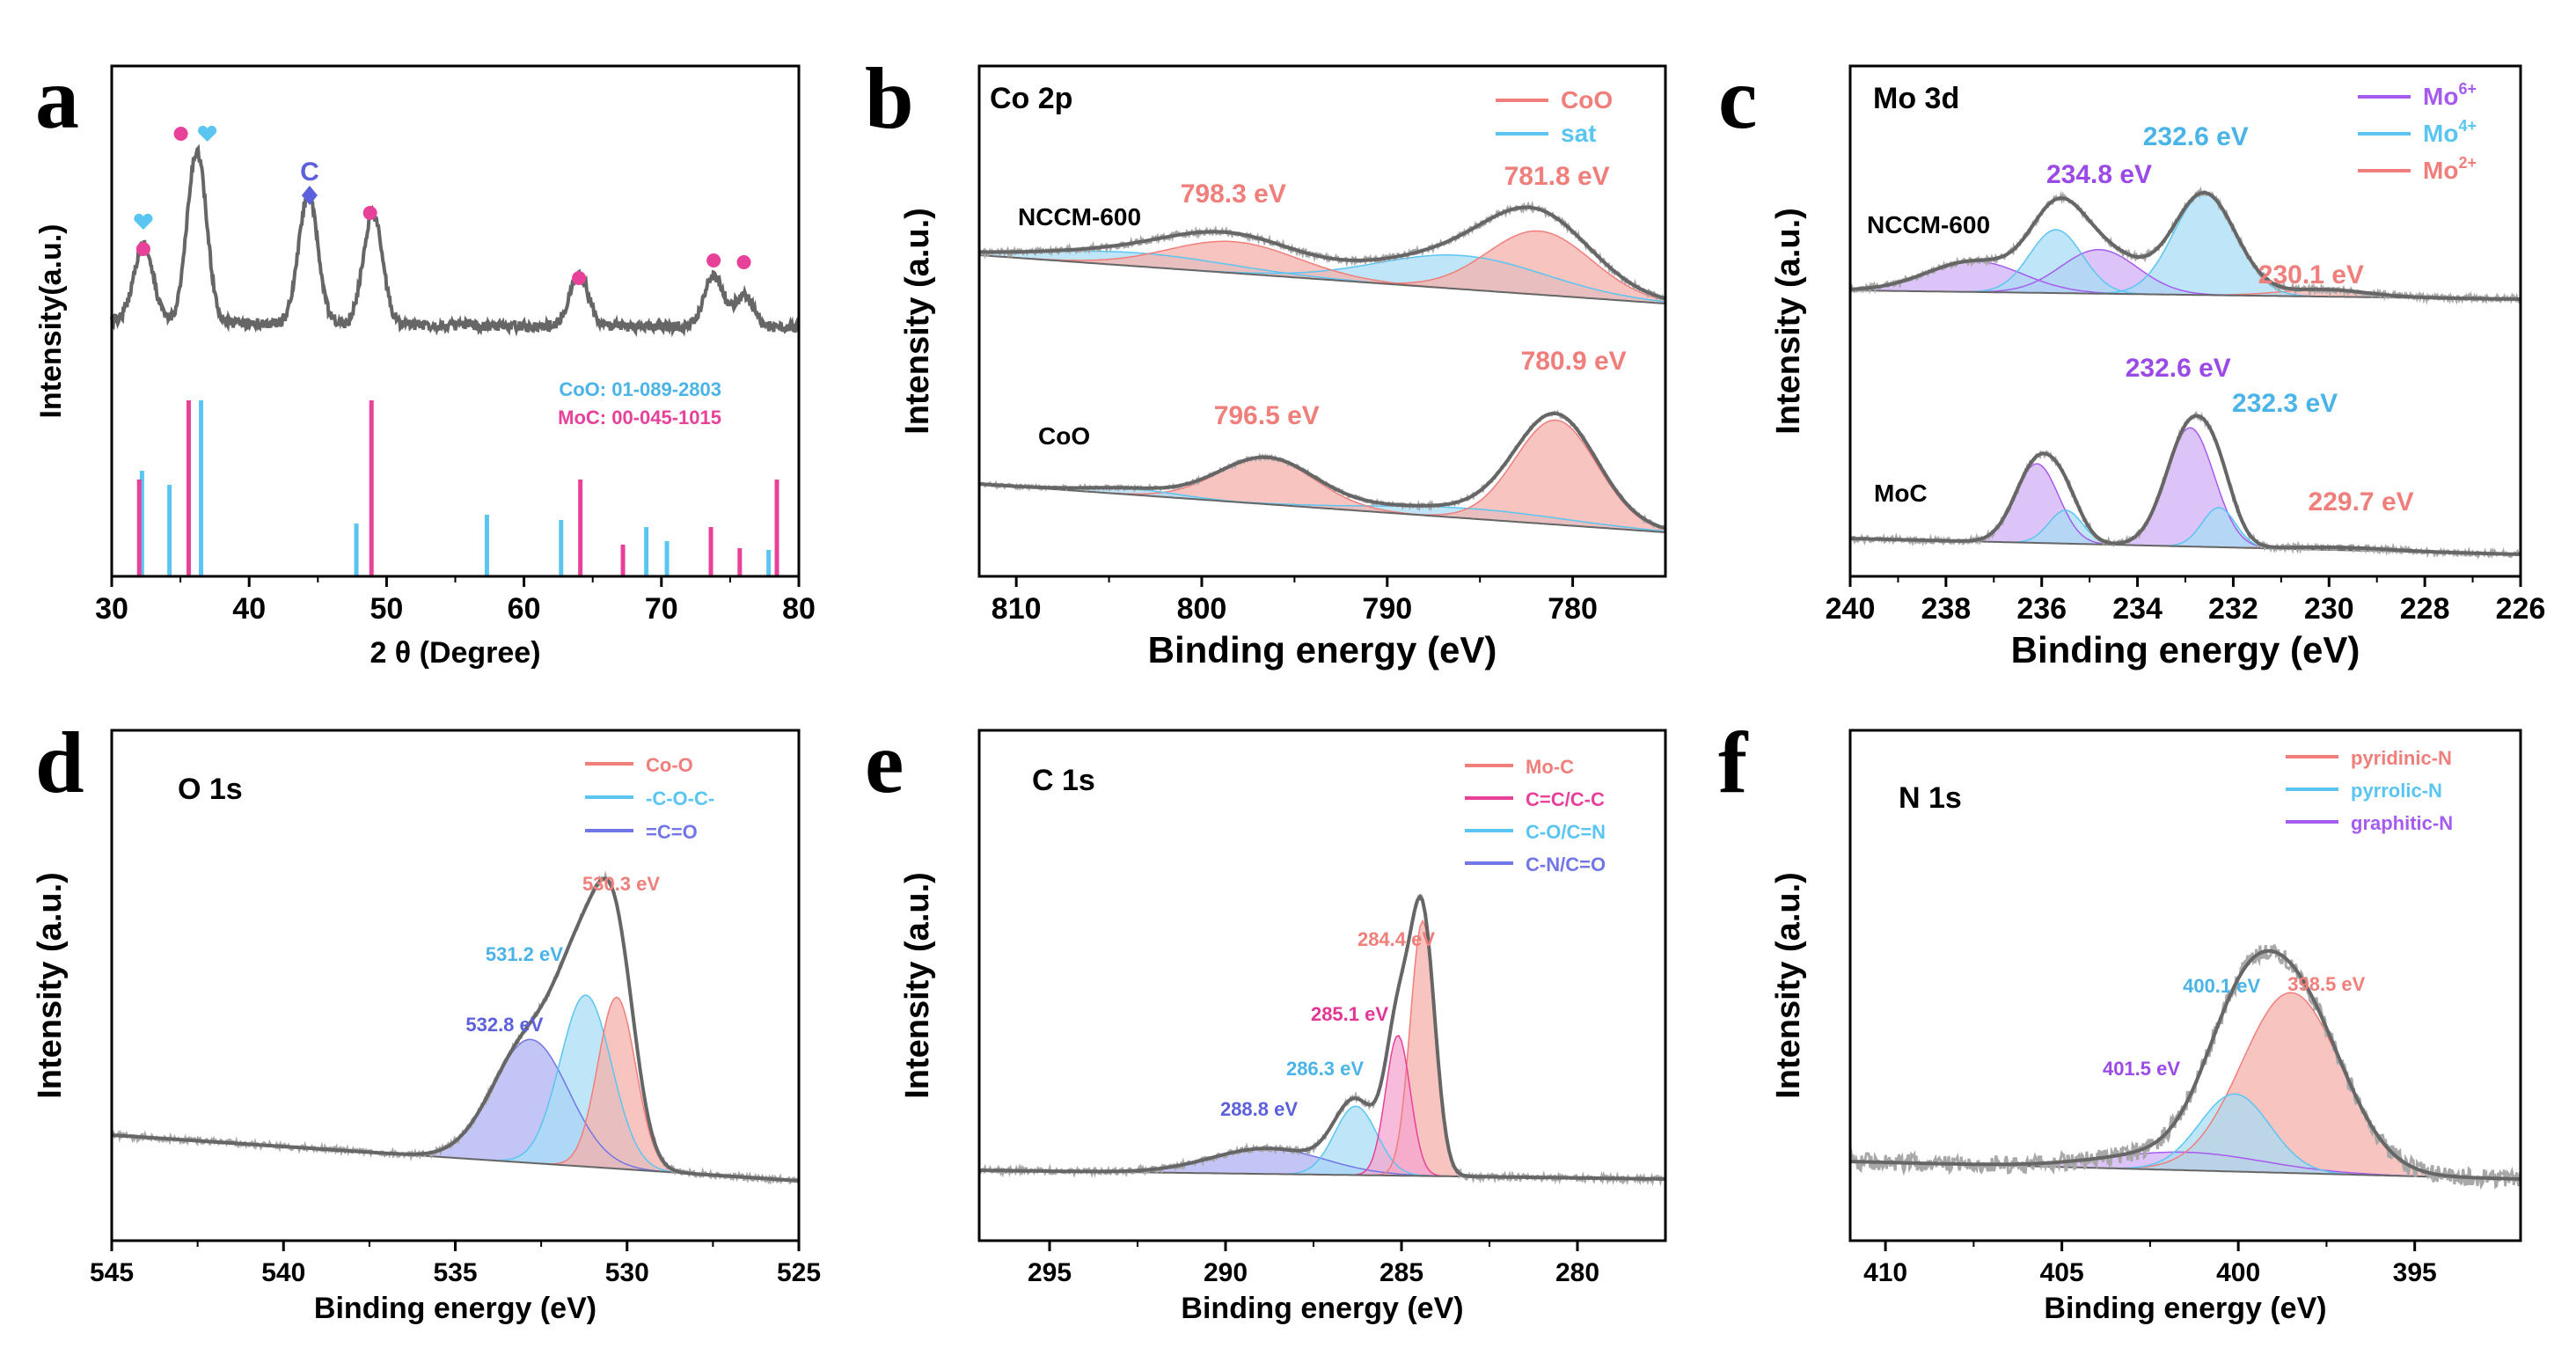 This screenshot has width=2576, height=1348. Describe the element at coordinates (309, 195) in the screenshot. I see `panel-a-c-marker` at that location.